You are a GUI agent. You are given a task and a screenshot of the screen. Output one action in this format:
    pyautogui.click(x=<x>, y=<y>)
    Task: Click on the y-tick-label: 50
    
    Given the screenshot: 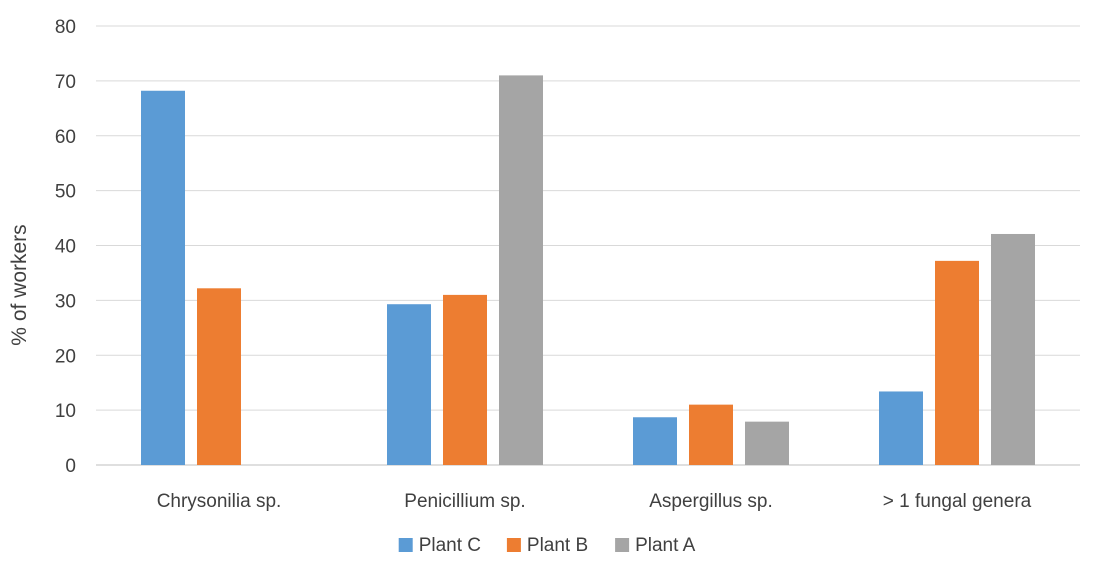 What is the action you would take?
    pyautogui.click(x=65, y=192)
    